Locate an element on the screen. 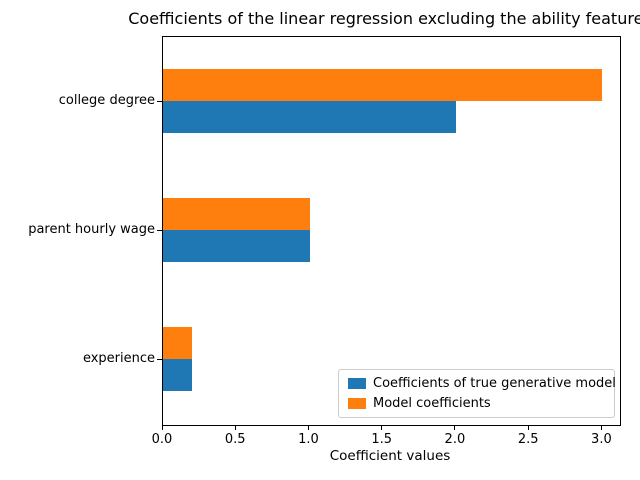 This screenshot has height=480, width=640. x-tick-label: 0.5 is located at coordinates (235, 439).